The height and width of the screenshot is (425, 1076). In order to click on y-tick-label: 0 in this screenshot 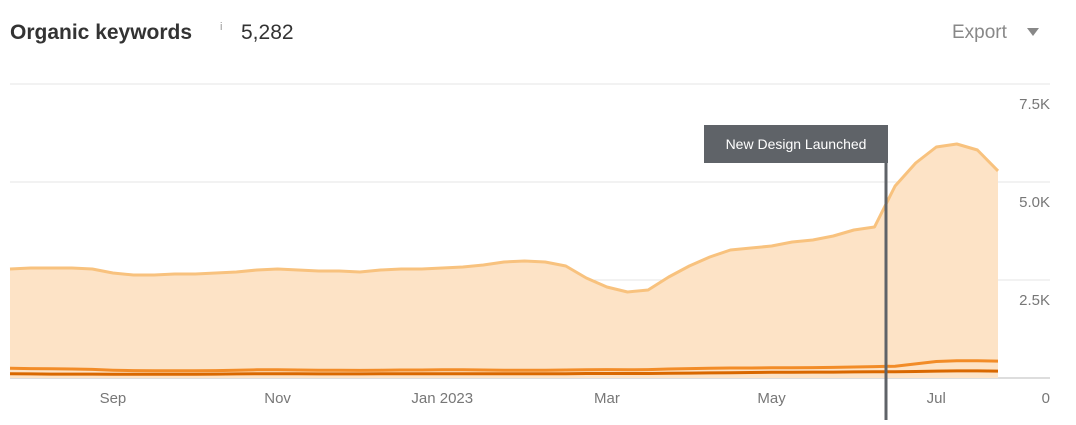, I will do `click(1046, 398)`.